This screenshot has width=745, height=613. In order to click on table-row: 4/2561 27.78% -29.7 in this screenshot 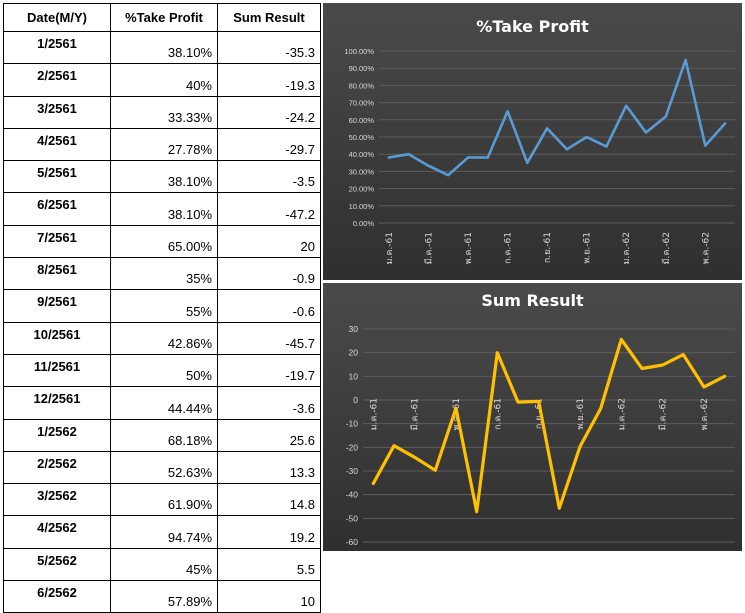, I will do `click(162, 144)`.